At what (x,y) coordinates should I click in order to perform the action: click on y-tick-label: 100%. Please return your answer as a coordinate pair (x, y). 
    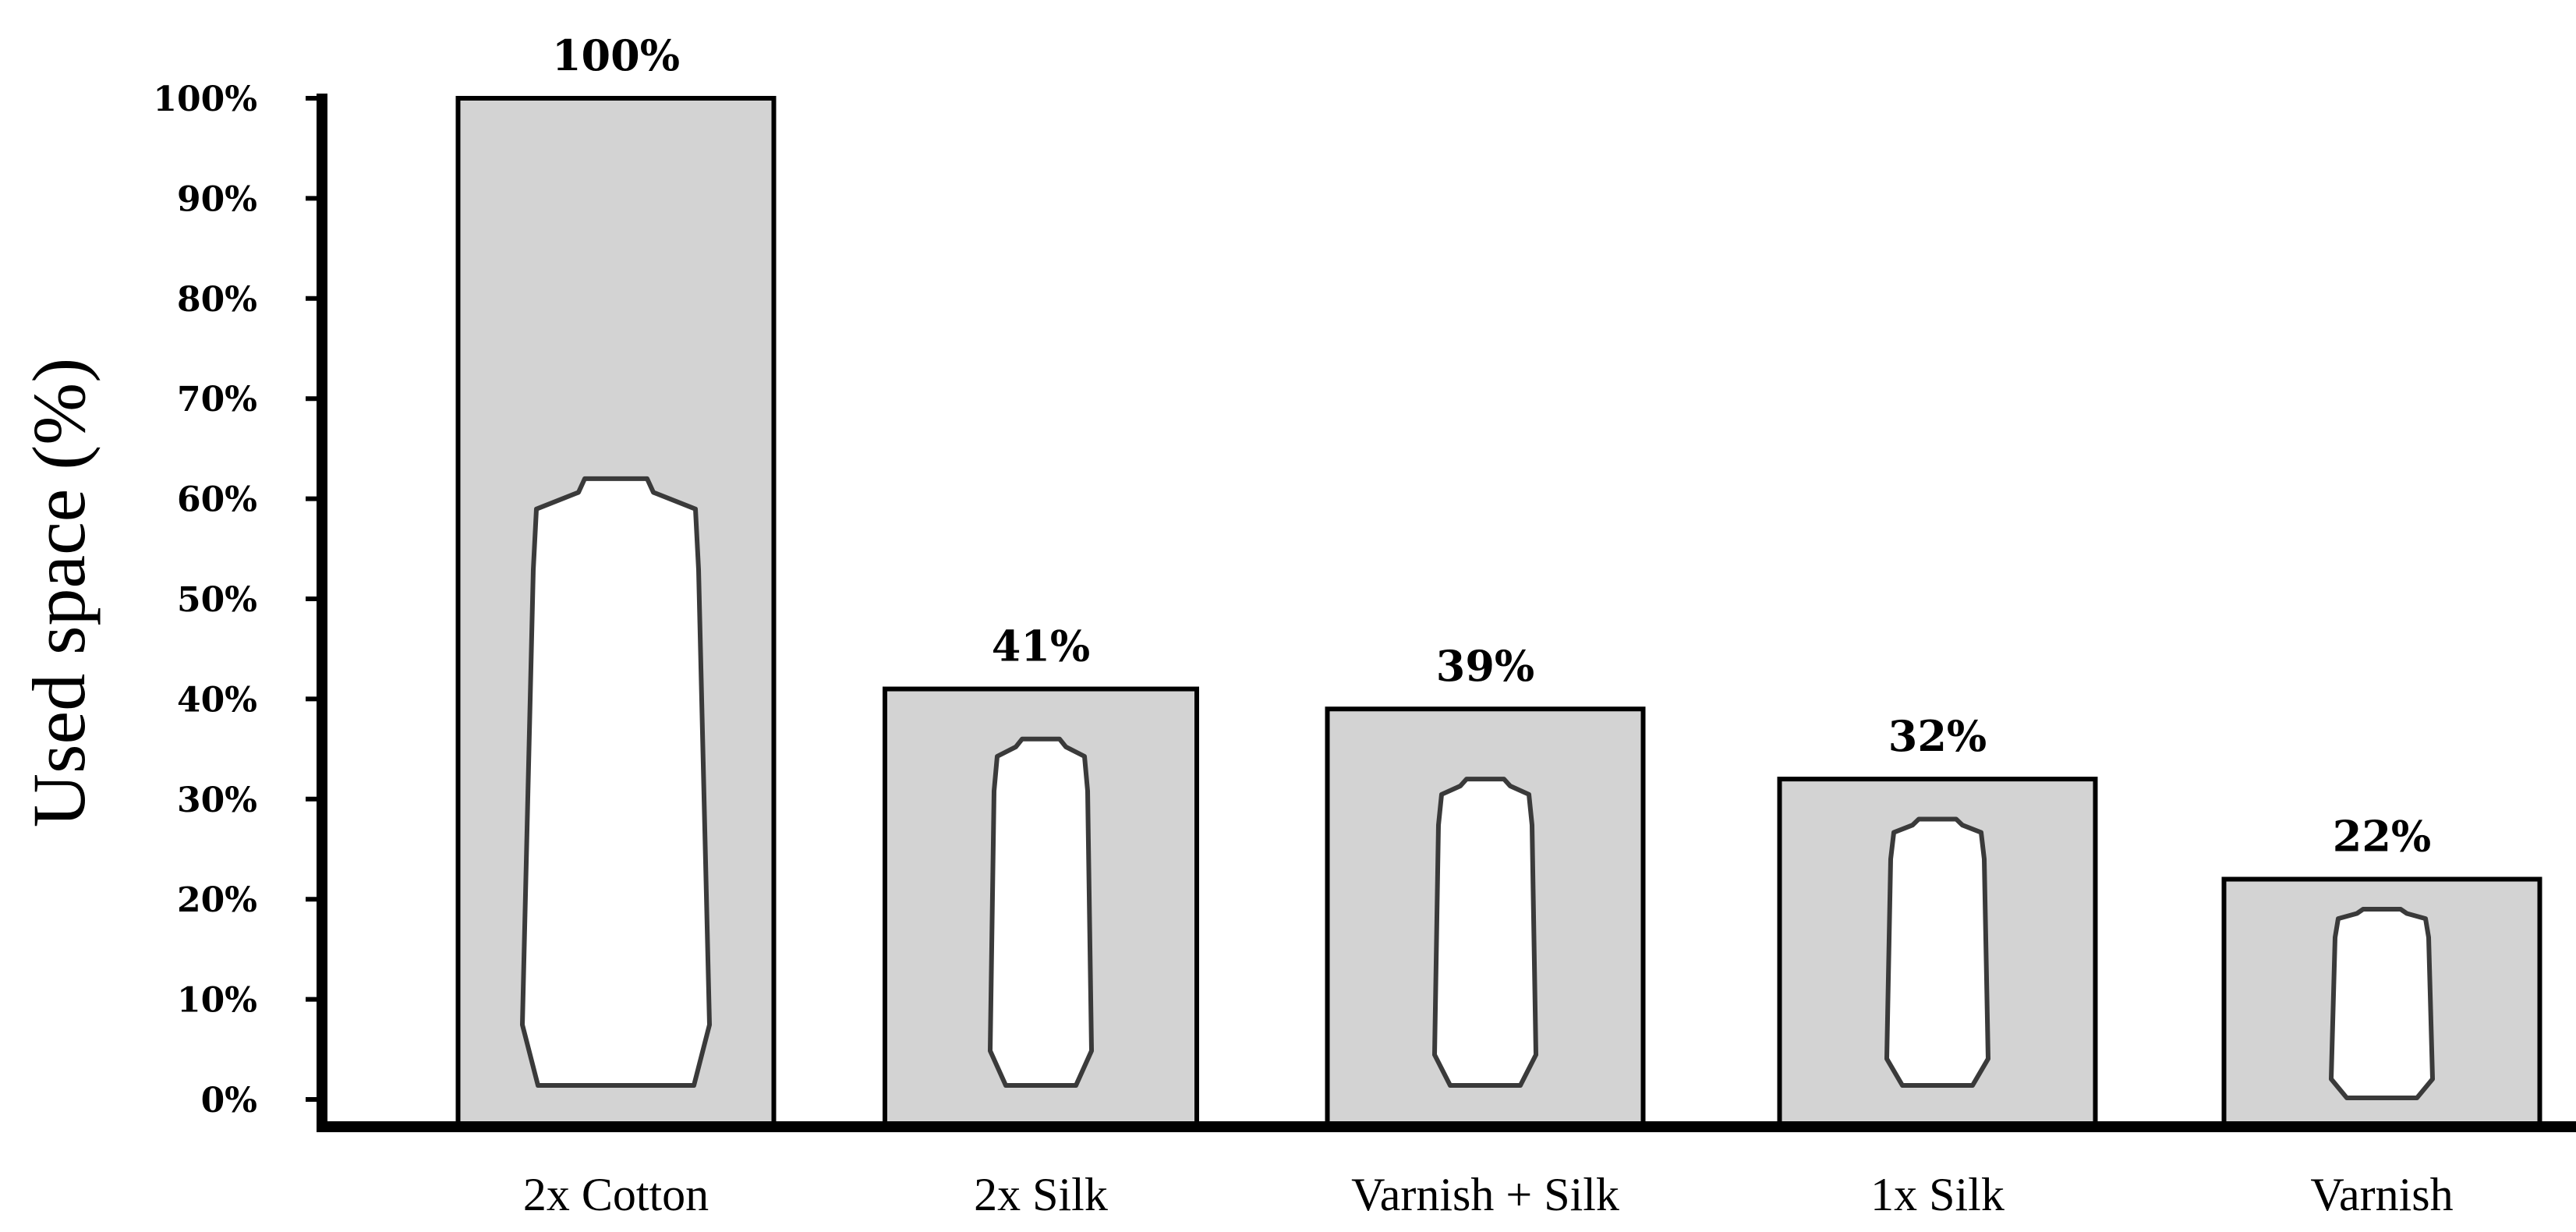
    Looking at the image, I should click on (205, 100).